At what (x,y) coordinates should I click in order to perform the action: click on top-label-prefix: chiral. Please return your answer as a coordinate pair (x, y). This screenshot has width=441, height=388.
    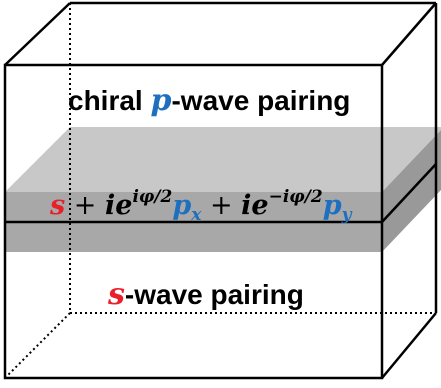
    Looking at the image, I should click on (109, 100).